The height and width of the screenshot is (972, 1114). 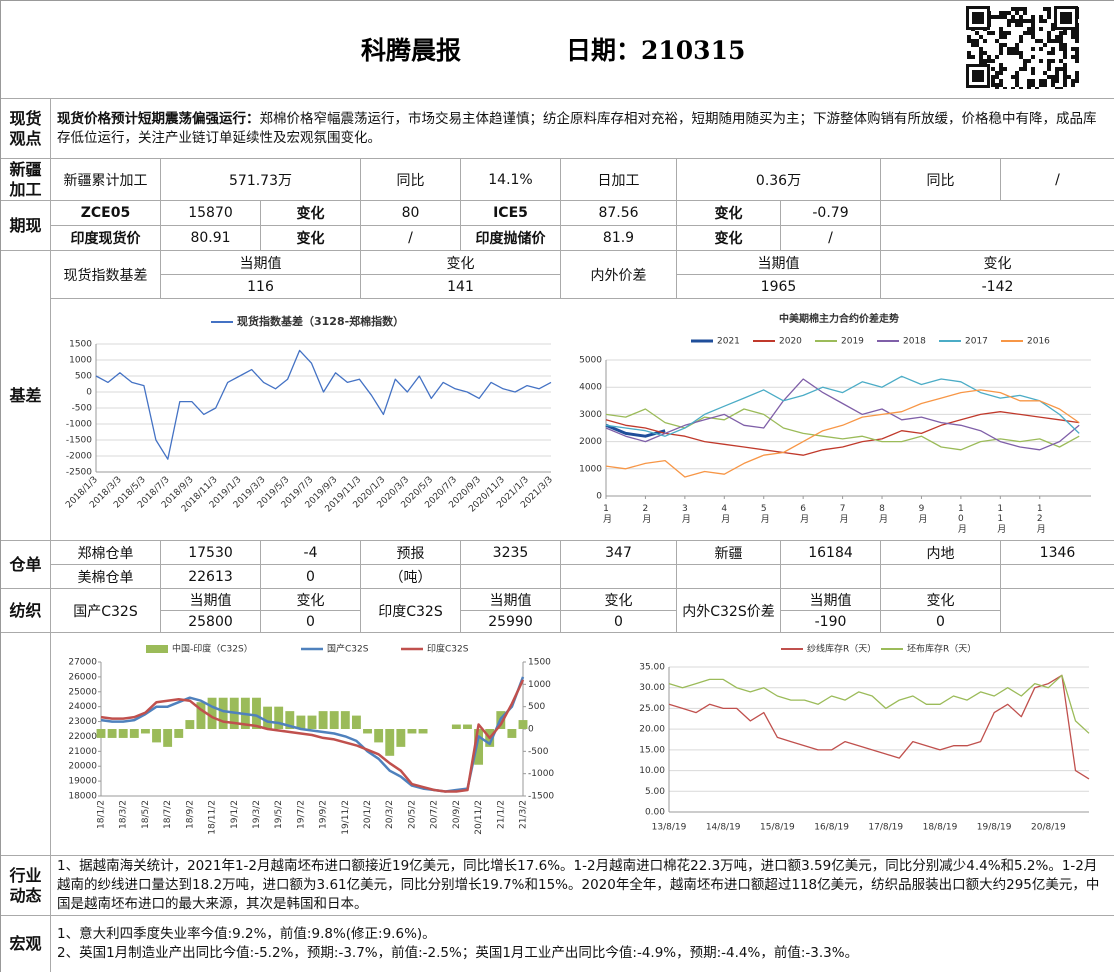 I want to click on legend-label: 国产C32S, so click(x=348, y=649).